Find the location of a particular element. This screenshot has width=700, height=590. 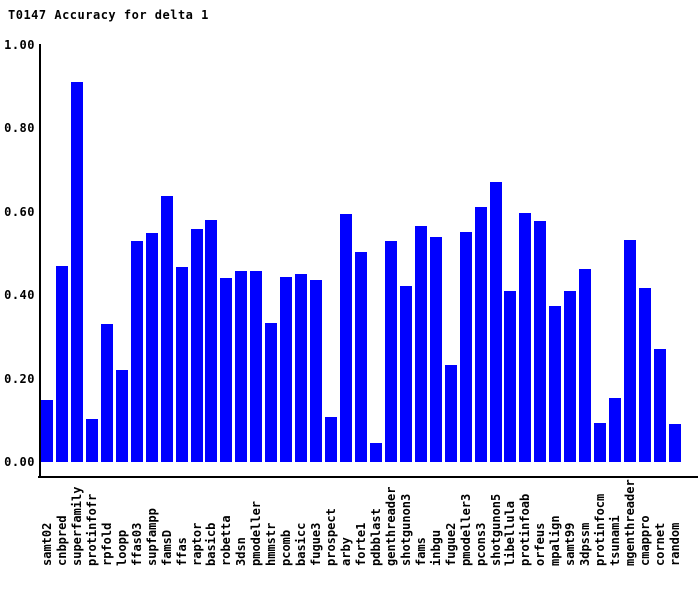

x-tick-label-supfampp: supfampp is located at coordinates (152, 537).